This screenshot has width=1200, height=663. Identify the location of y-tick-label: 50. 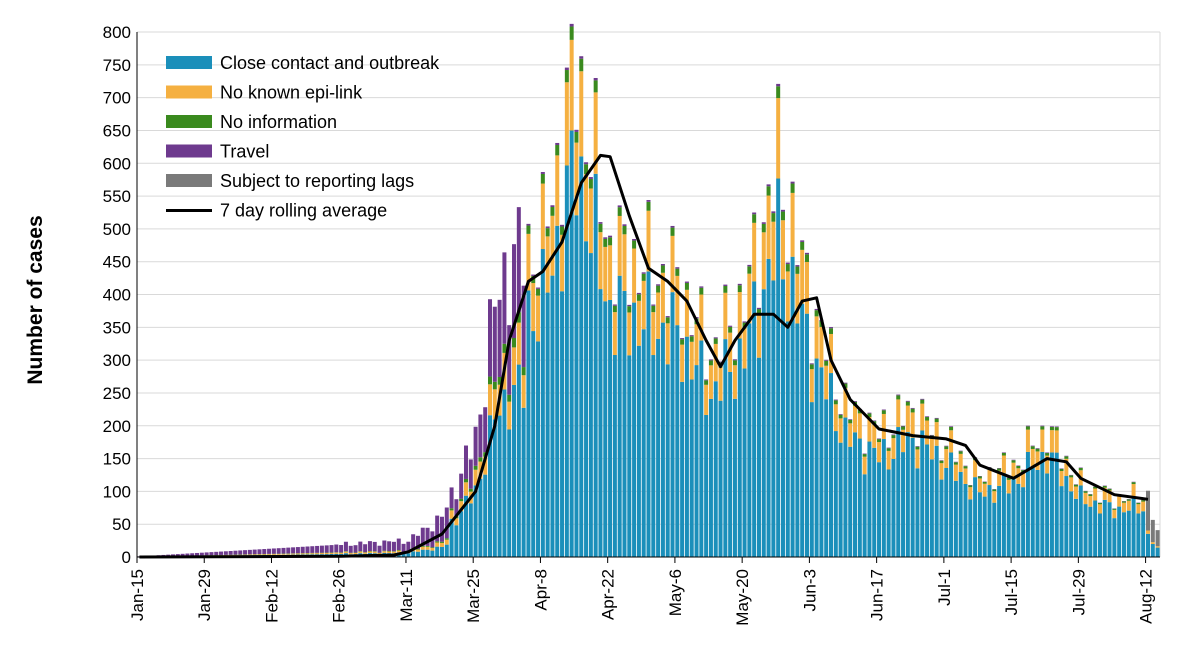
(121, 524).